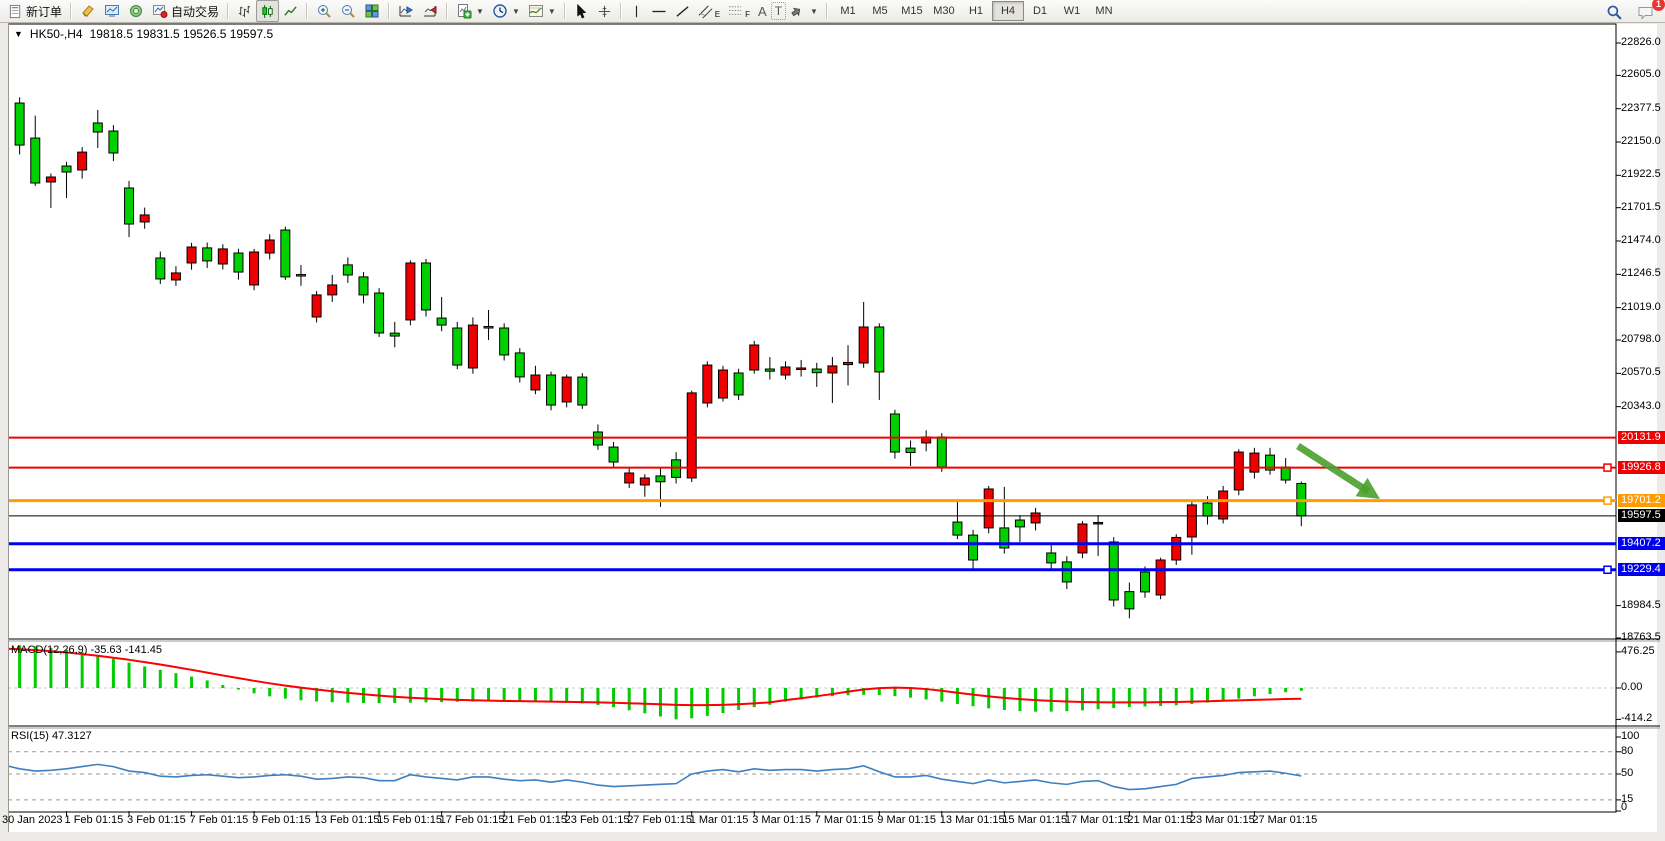 Image resolution: width=1665 pixels, height=841 pixels. Describe the element at coordinates (1627, 750) in the screenshot. I see `rsi-tick-label: 80` at that location.